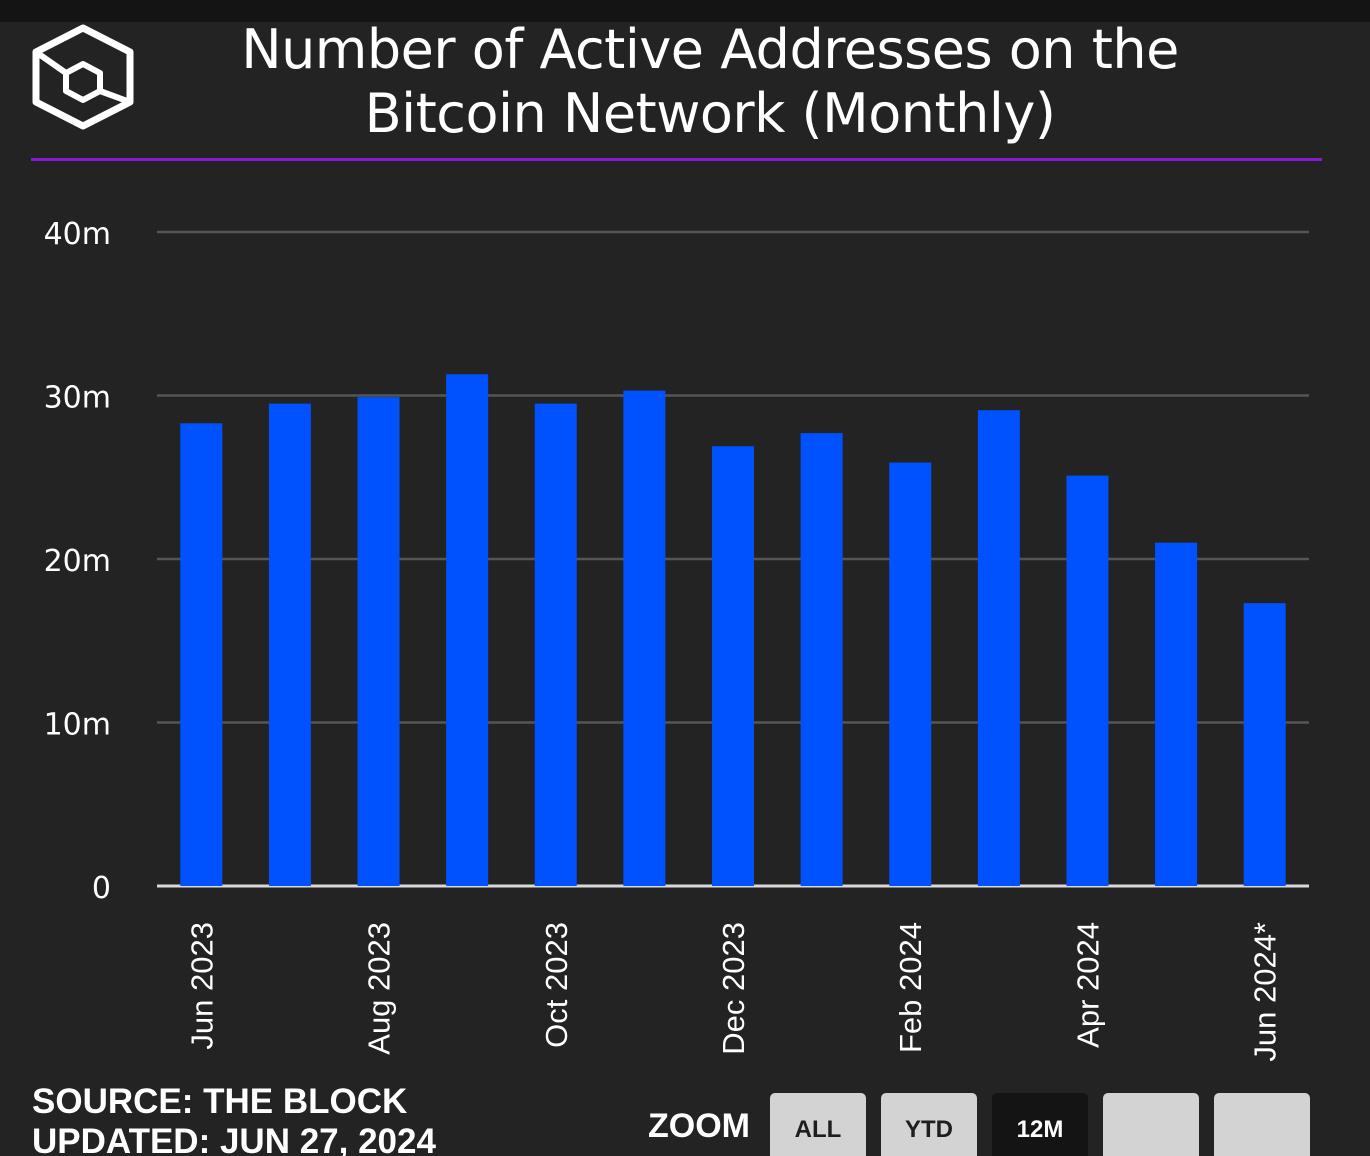  What do you see at coordinates (83, 77) in the screenshot?
I see `the-block-logo` at bounding box center [83, 77].